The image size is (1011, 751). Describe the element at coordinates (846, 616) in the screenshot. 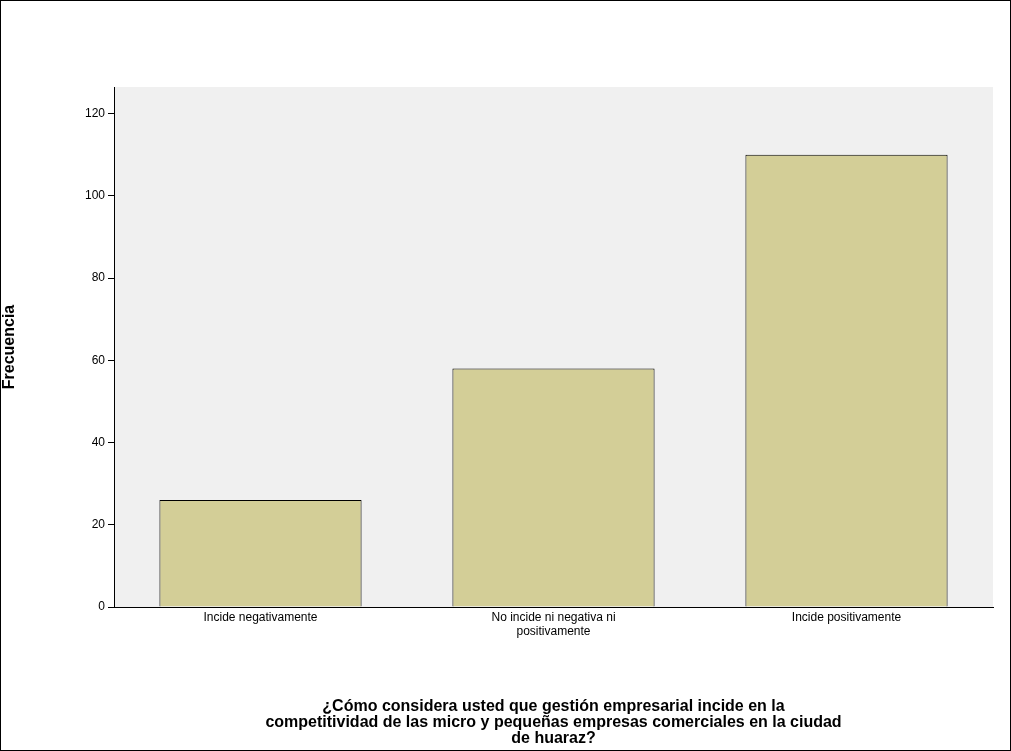

I see `x-tick-label: Incide positivamente` at that location.